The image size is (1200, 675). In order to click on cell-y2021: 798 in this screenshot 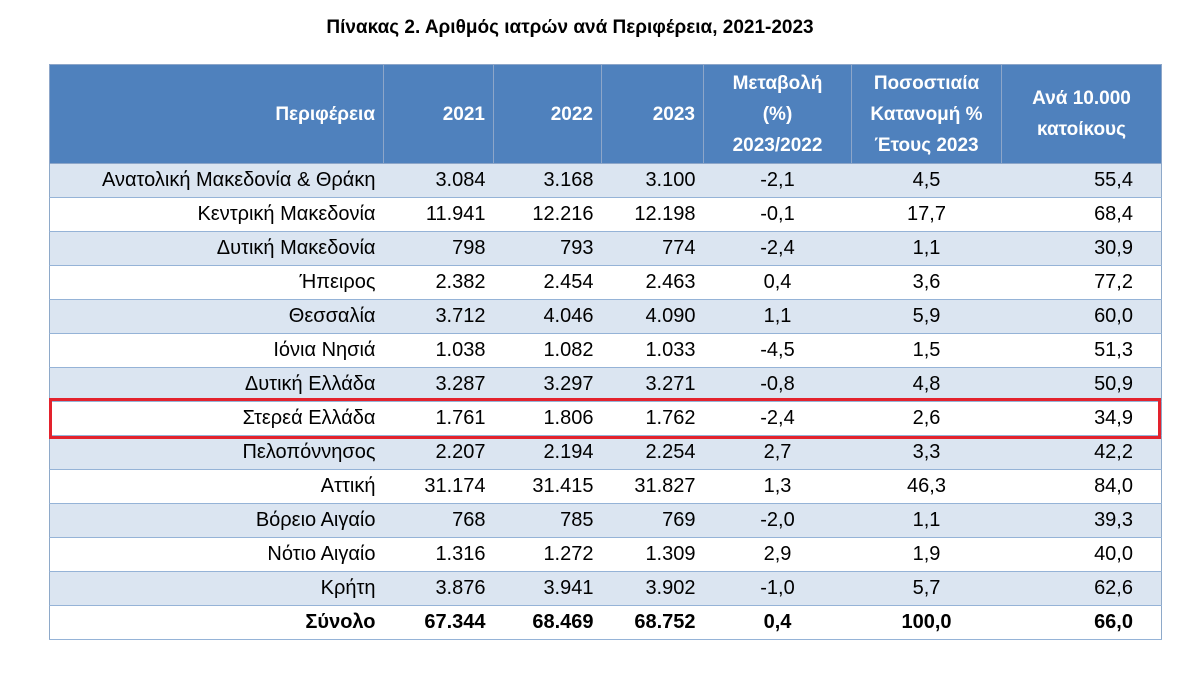, I will do `click(438, 248)`.